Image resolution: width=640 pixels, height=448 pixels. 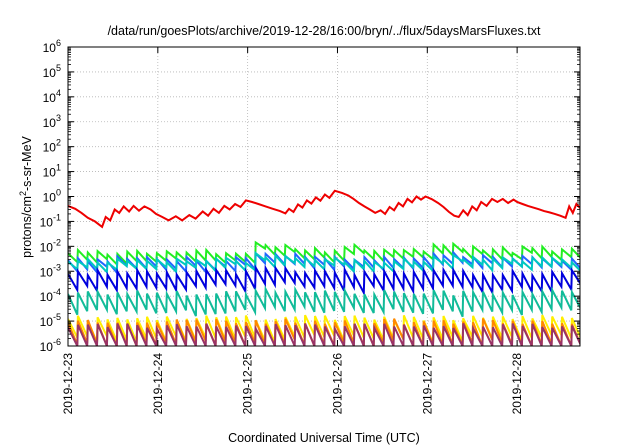 What do you see at coordinates (248, 384) in the screenshot?
I see `x-tick-label: 2019-12-25` at bounding box center [248, 384].